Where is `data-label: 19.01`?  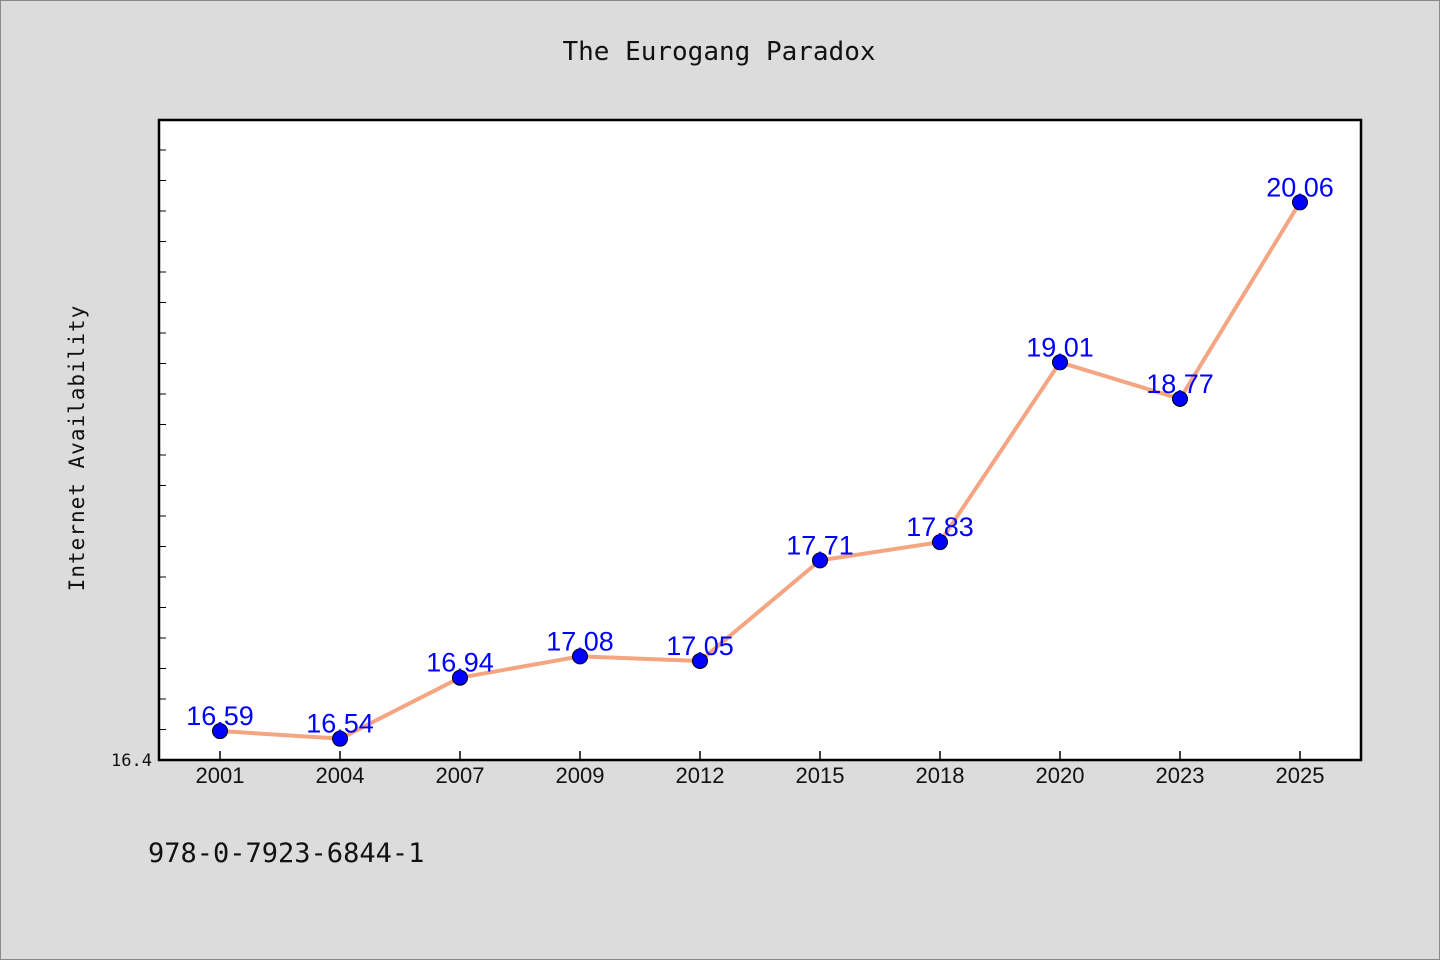 data-label: 19.01 is located at coordinates (1060, 347).